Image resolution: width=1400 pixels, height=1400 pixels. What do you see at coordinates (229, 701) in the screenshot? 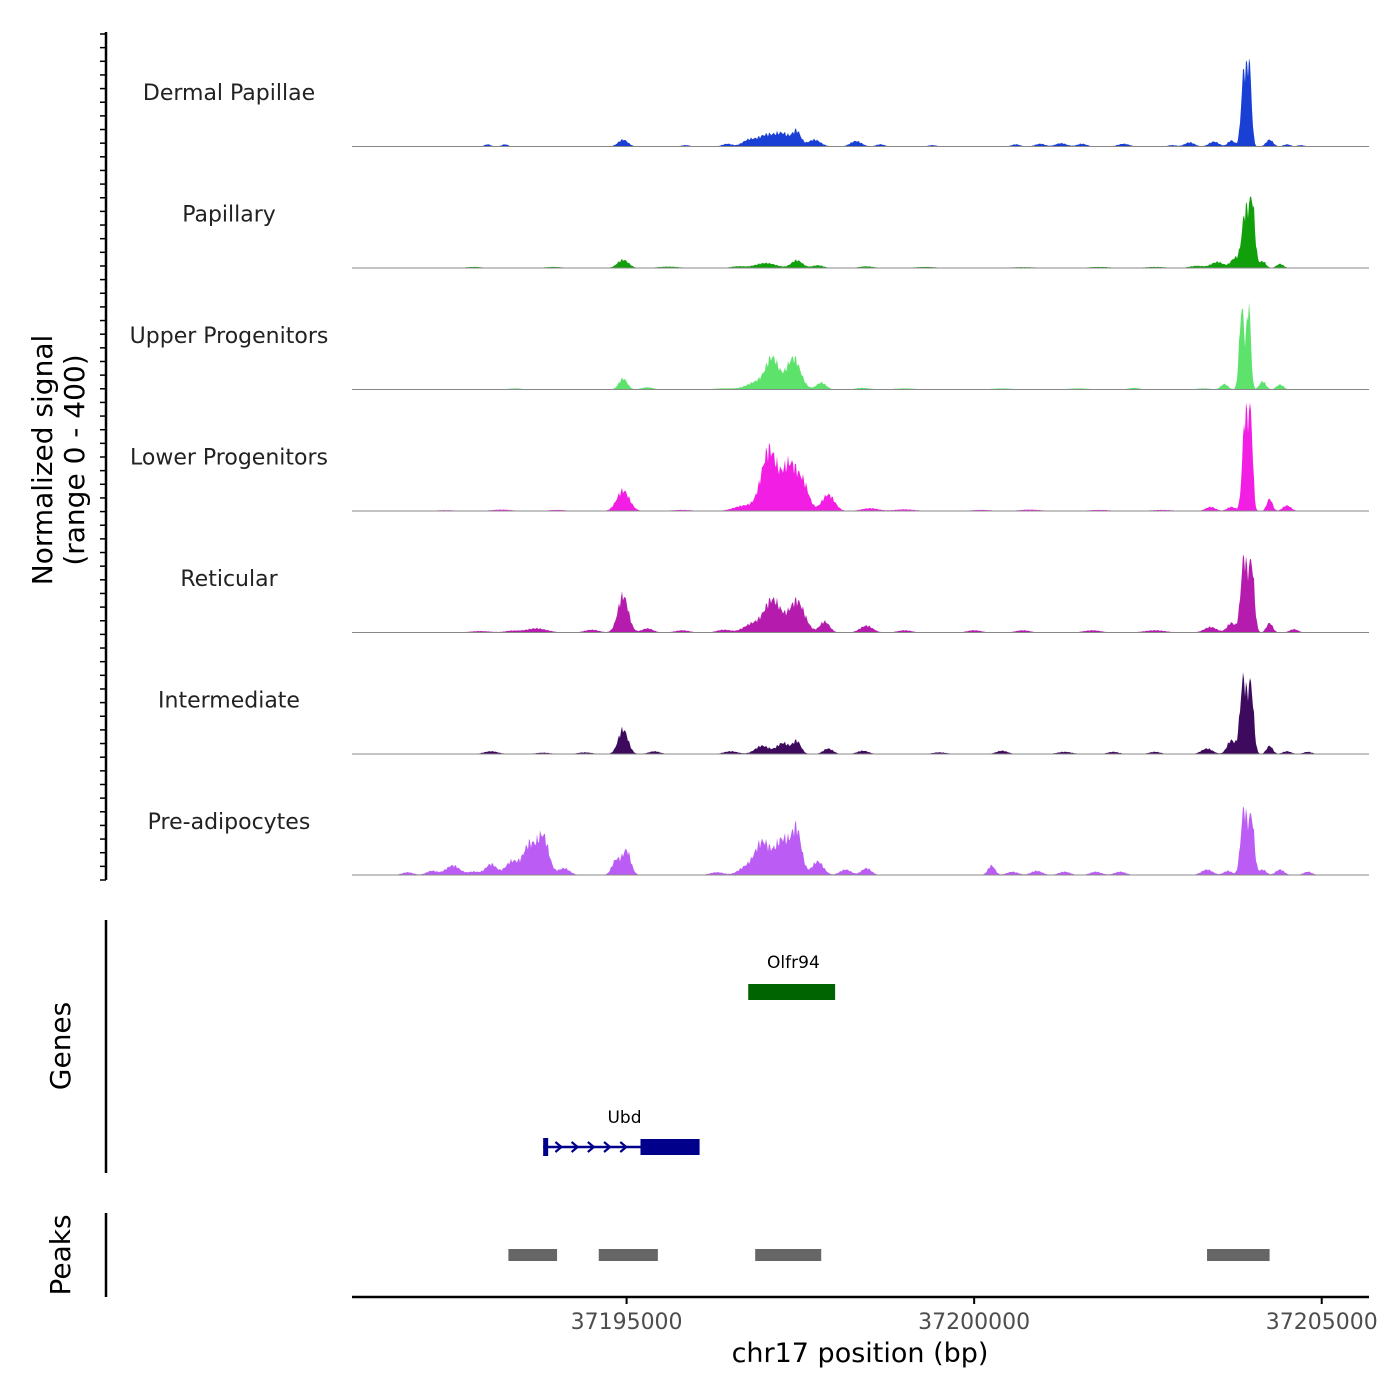
I see `track-label: Intermediate` at bounding box center [229, 701].